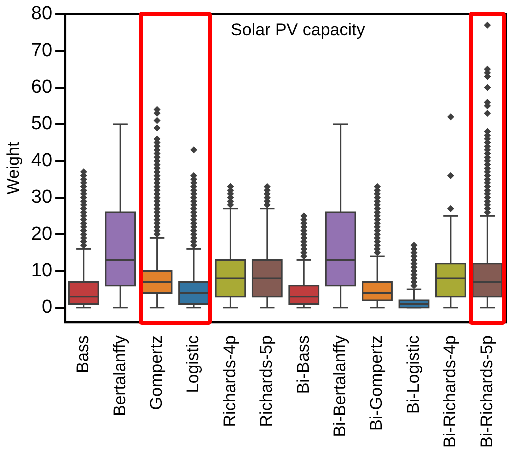 The image size is (512, 451). Describe the element at coordinates (413, 374) in the screenshot. I see `x-tick-label: Bi-Logistic` at that location.